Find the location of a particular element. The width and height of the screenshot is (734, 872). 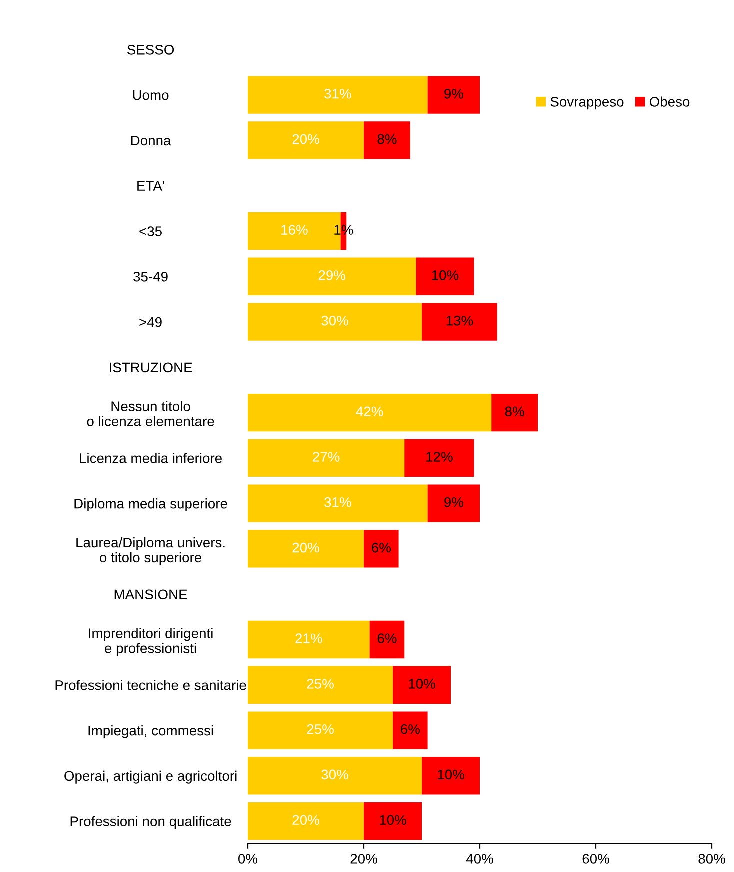

data-label: 1% is located at coordinates (344, 230).